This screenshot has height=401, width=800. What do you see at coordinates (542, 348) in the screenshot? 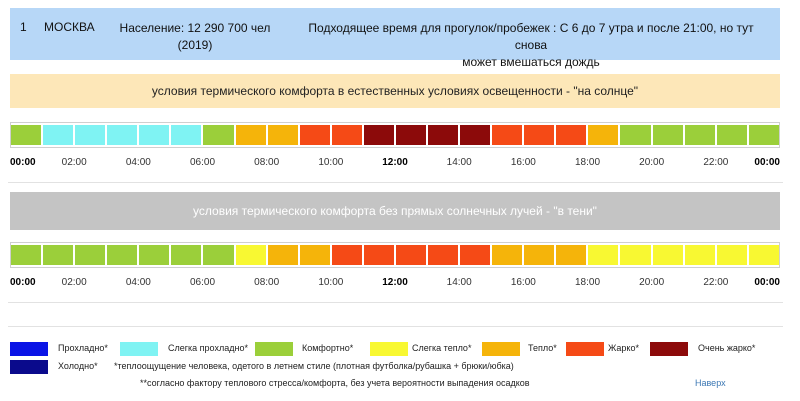
I see `legend-label-warm: Тепло*` at bounding box center [542, 348].